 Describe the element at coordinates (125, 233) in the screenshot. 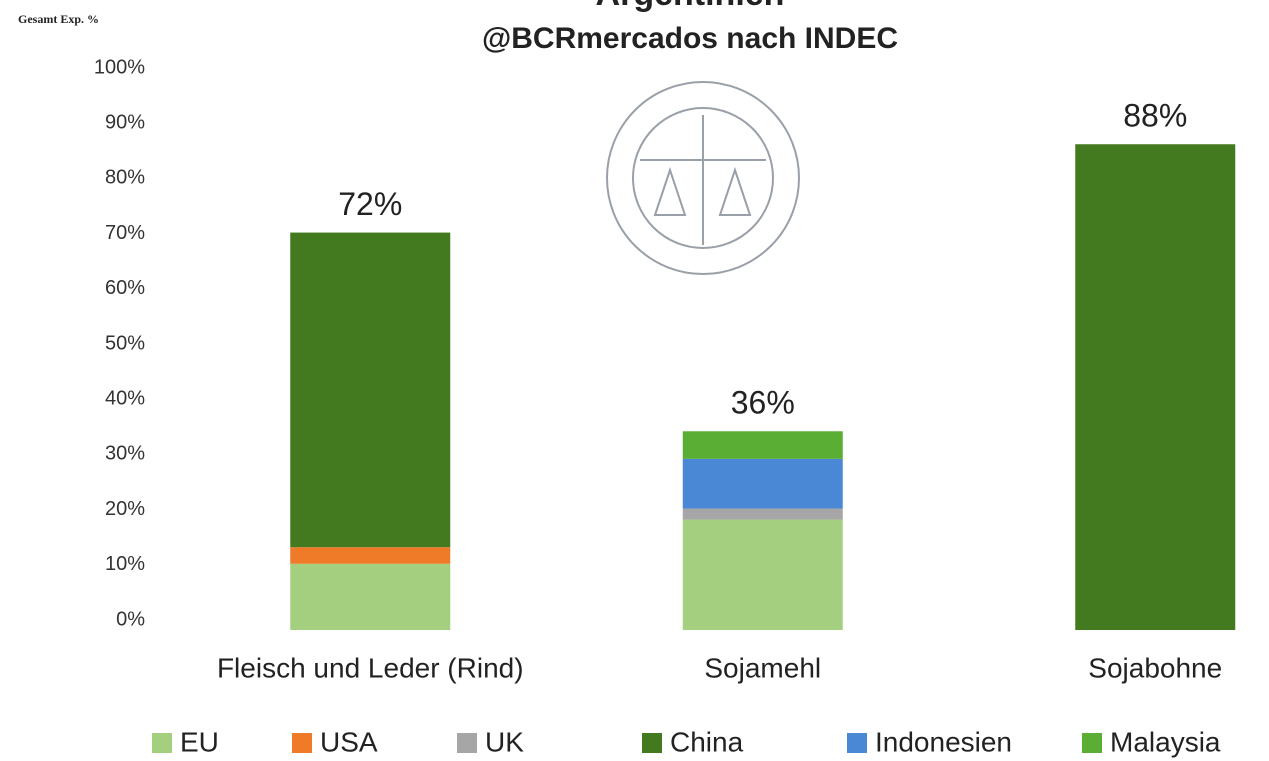

I see `y-tick-label: 70%` at that location.